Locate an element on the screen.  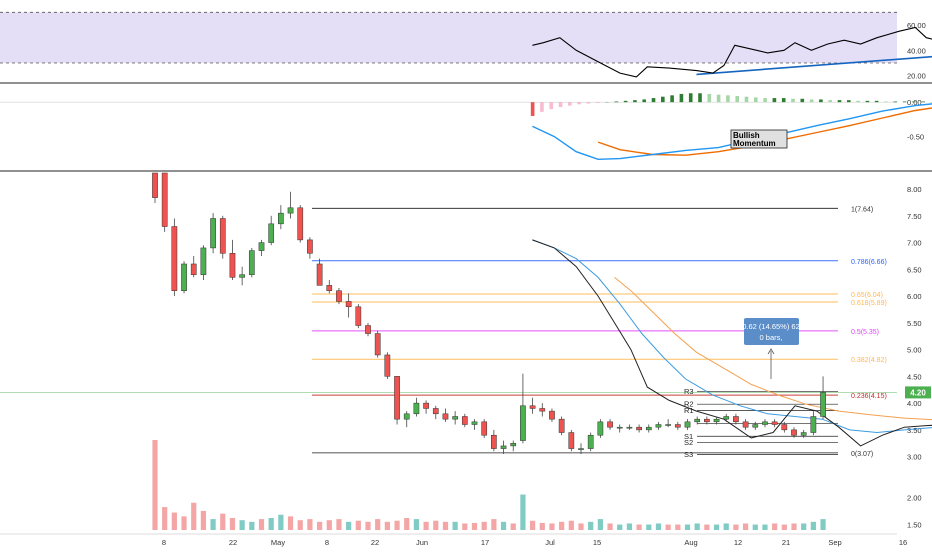
time-tick-label: May is located at coordinates (278, 542).